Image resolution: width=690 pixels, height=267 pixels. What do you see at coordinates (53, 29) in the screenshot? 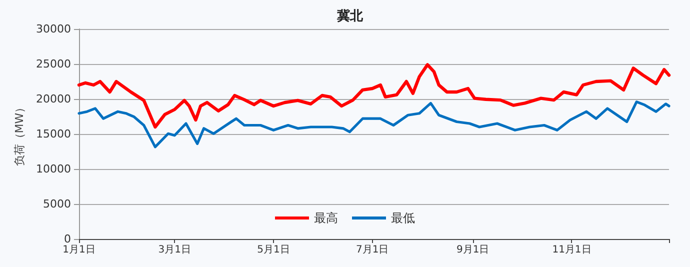
I see `y-tick-label: 30000` at bounding box center [53, 29].